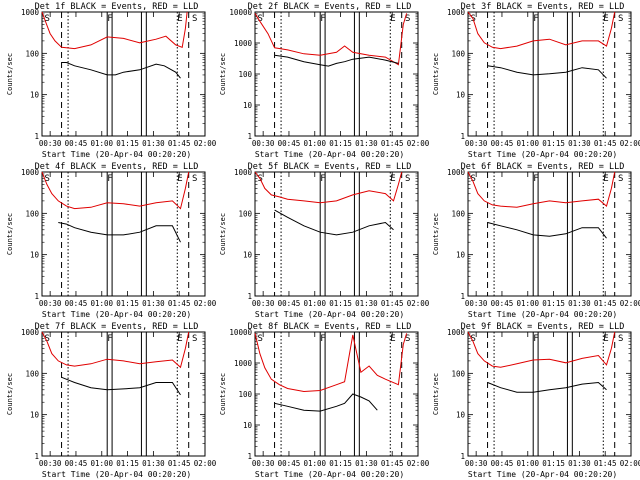 This screenshot has height=480, width=640. What do you see at coordinates (330, 327) in the screenshot?
I see `chart-title: Det 8f BLACK = Events, RED = LLD` at bounding box center [330, 327].